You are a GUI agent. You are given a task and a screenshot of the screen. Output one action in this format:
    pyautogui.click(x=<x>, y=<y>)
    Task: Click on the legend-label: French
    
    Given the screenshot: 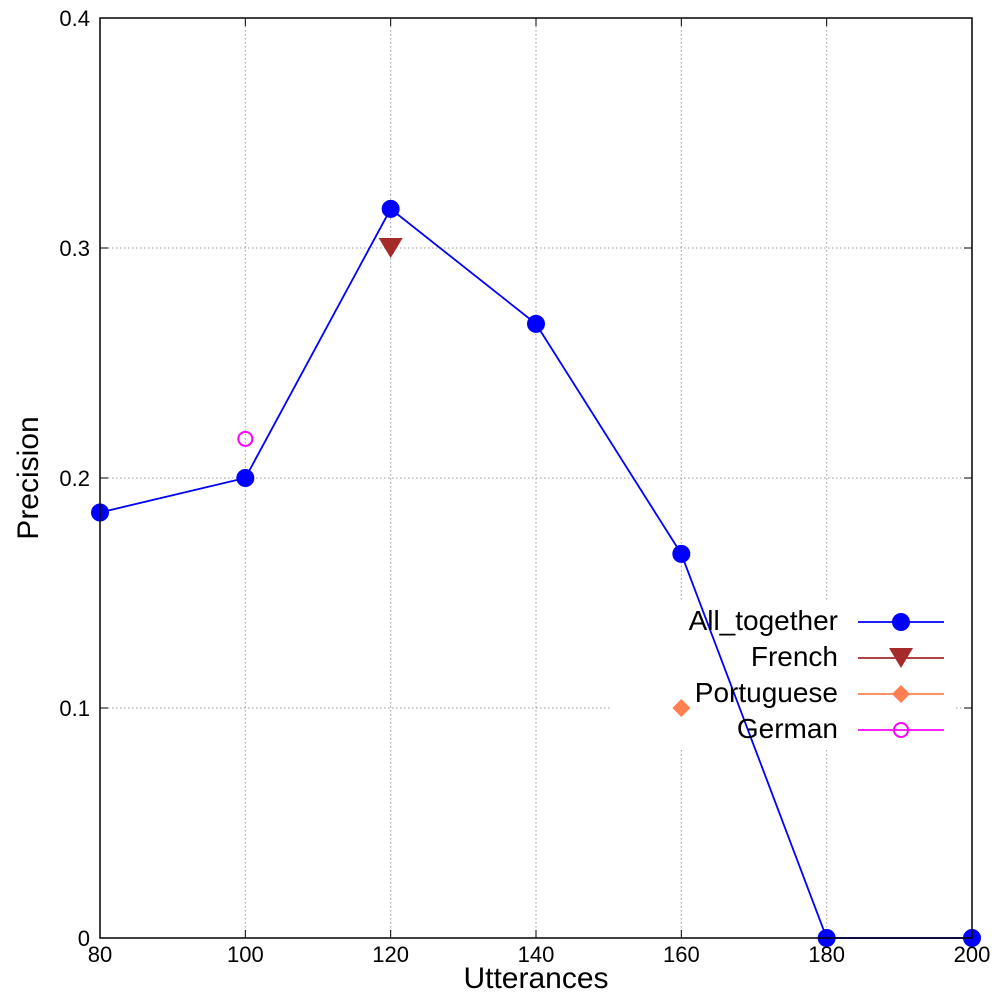 What is the action you would take?
    pyautogui.click(x=794, y=656)
    